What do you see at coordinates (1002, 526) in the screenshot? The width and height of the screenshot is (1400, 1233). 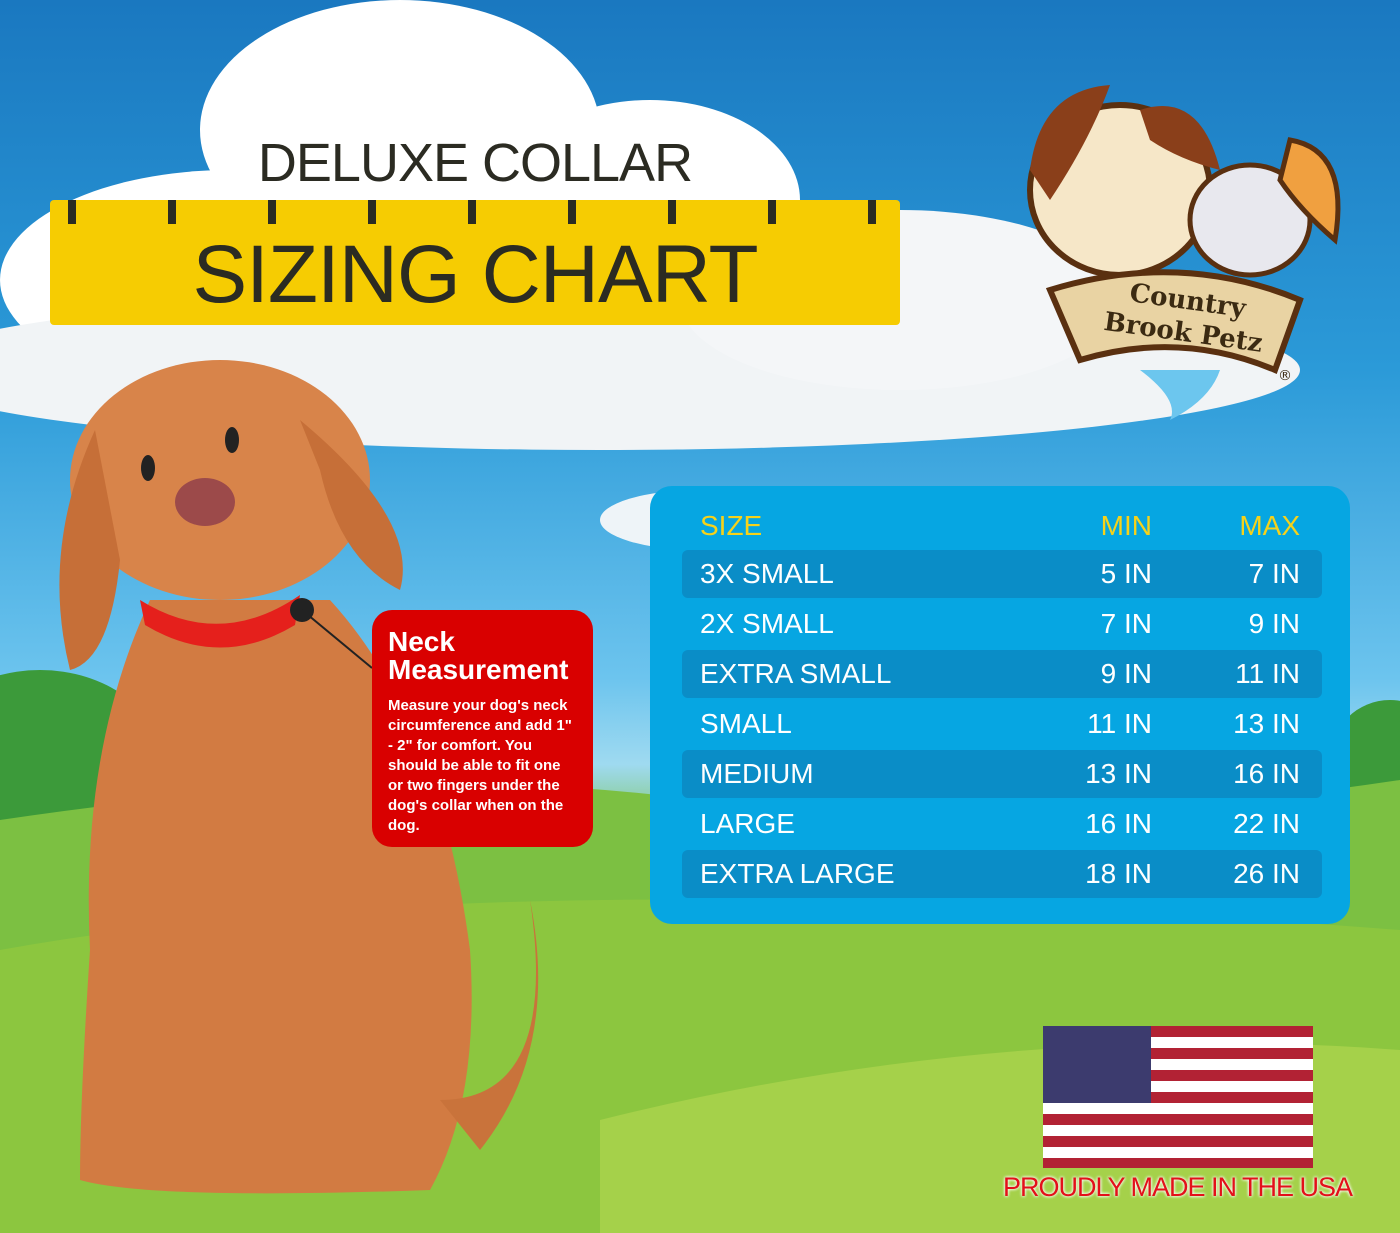 I see `table-header: SIZE MIN MAX` at bounding box center [1002, 526].